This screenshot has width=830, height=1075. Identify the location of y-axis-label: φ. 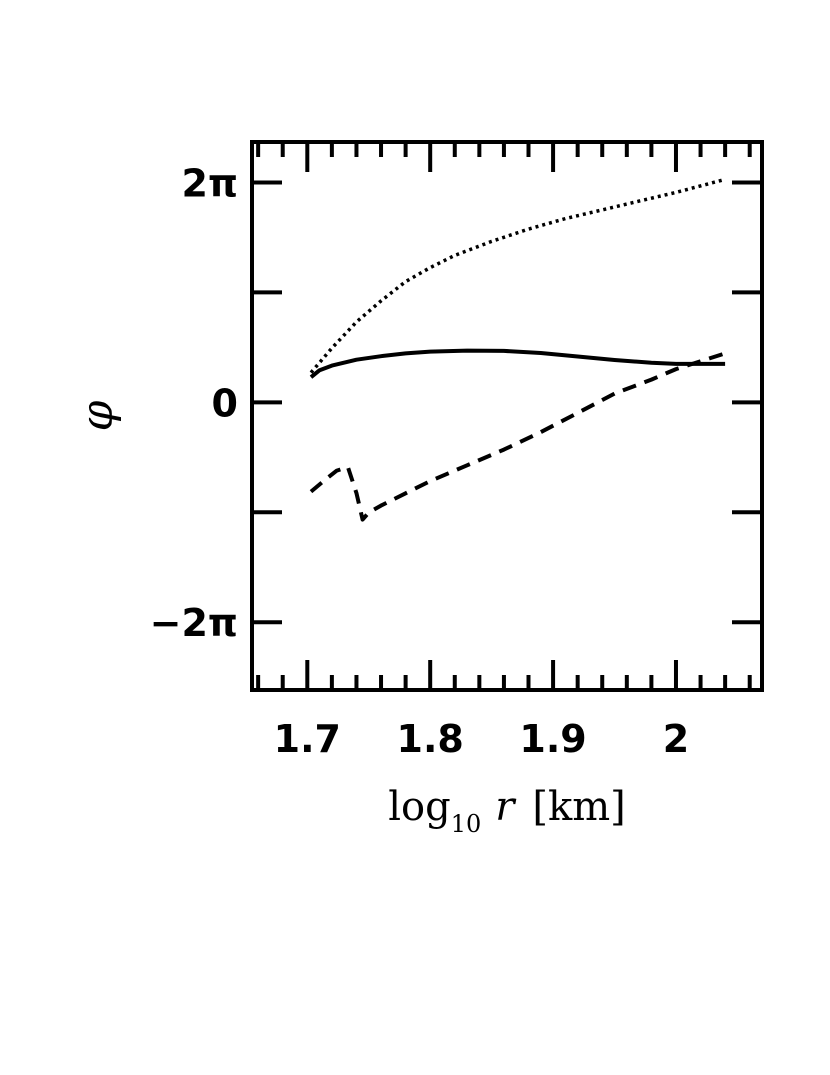
(97, 415).